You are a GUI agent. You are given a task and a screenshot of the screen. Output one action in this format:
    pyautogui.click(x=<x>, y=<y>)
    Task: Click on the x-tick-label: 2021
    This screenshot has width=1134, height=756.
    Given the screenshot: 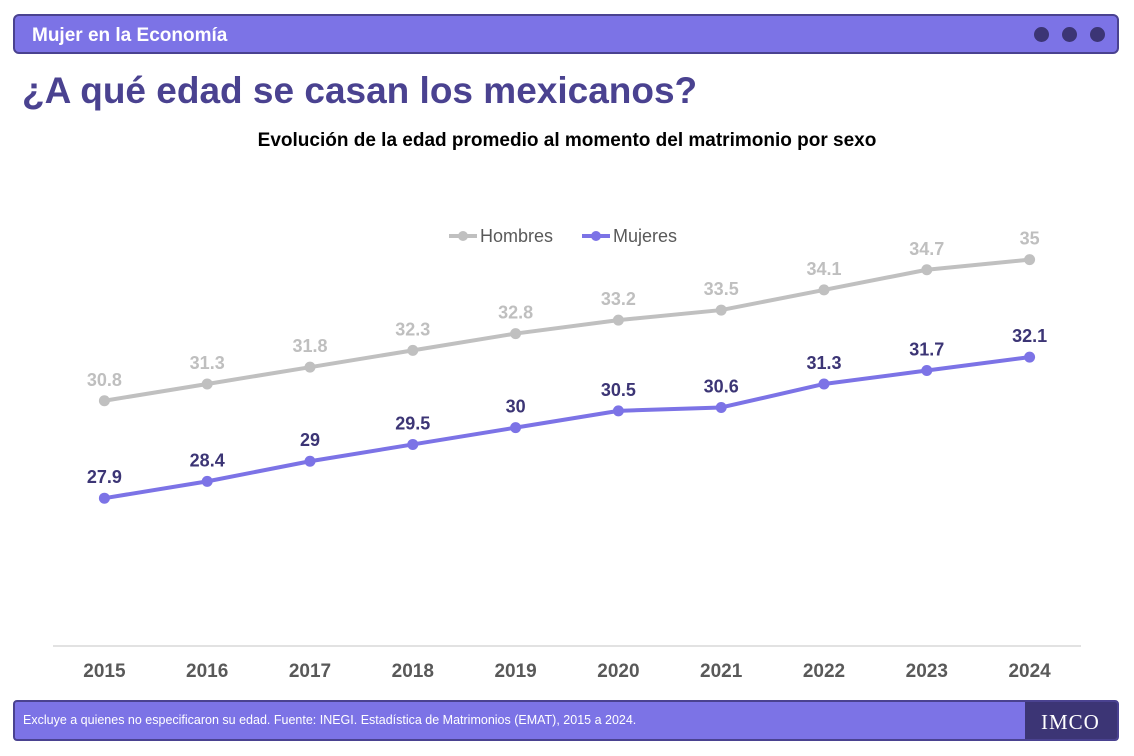 What is the action you would take?
    pyautogui.click(x=721, y=671)
    